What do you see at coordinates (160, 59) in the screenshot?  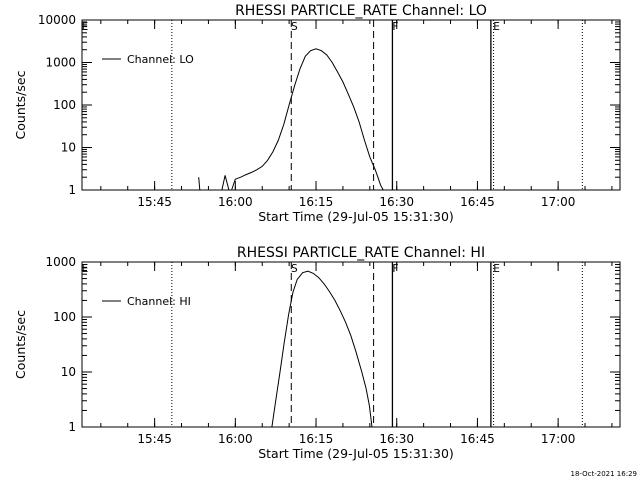 I see `legend-label: Channel: LO` at bounding box center [160, 59].